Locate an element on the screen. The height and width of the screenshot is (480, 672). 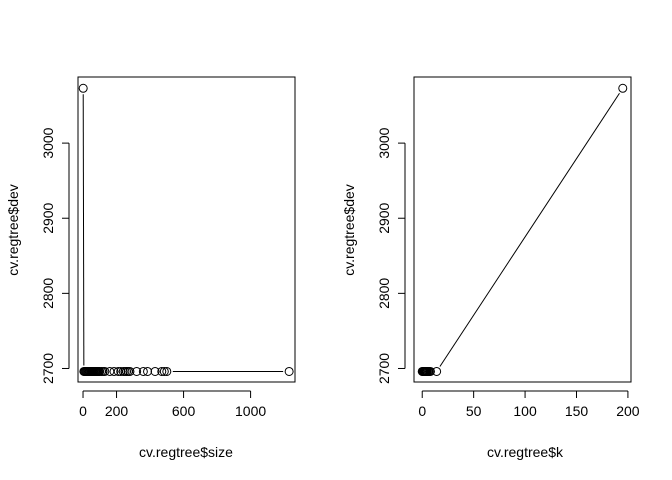
x-tick-label: 100 is located at coordinates (525, 411).